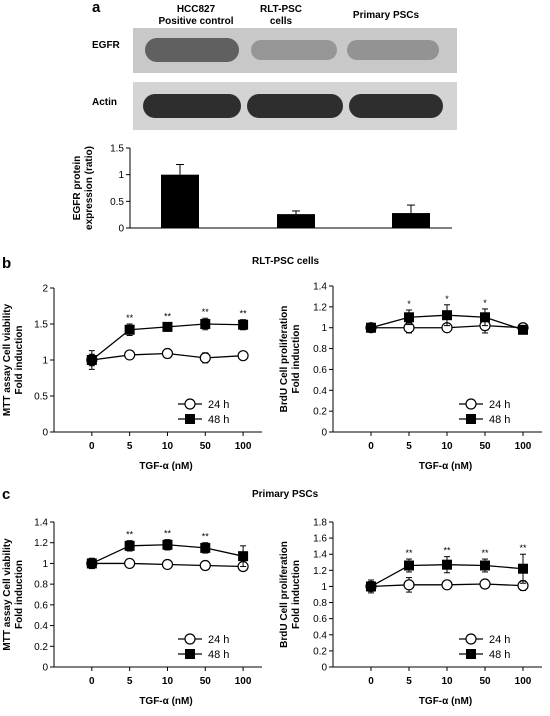 This screenshot has height=716, width=550. What do you see at coordinates (7, 263) in the screenshot?
I see `panel-b-letter: b` at bounding box center [7, 263].